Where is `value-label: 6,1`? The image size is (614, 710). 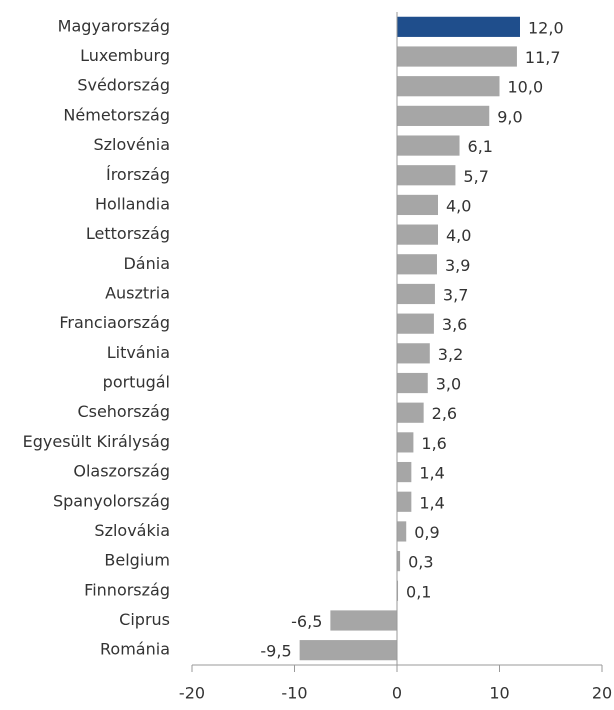
value-label: 6,1 is located at coordinates (480, 146).